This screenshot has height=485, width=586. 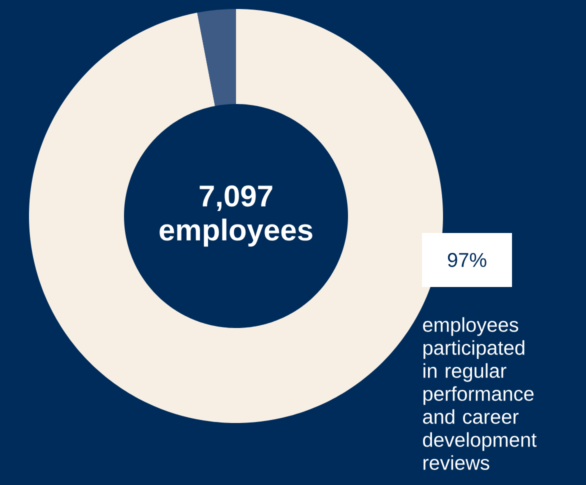 What do you see at coordinates (467, 260) in the screenshot?
I see `data-label: 97%` at bounding box center [467, 260].